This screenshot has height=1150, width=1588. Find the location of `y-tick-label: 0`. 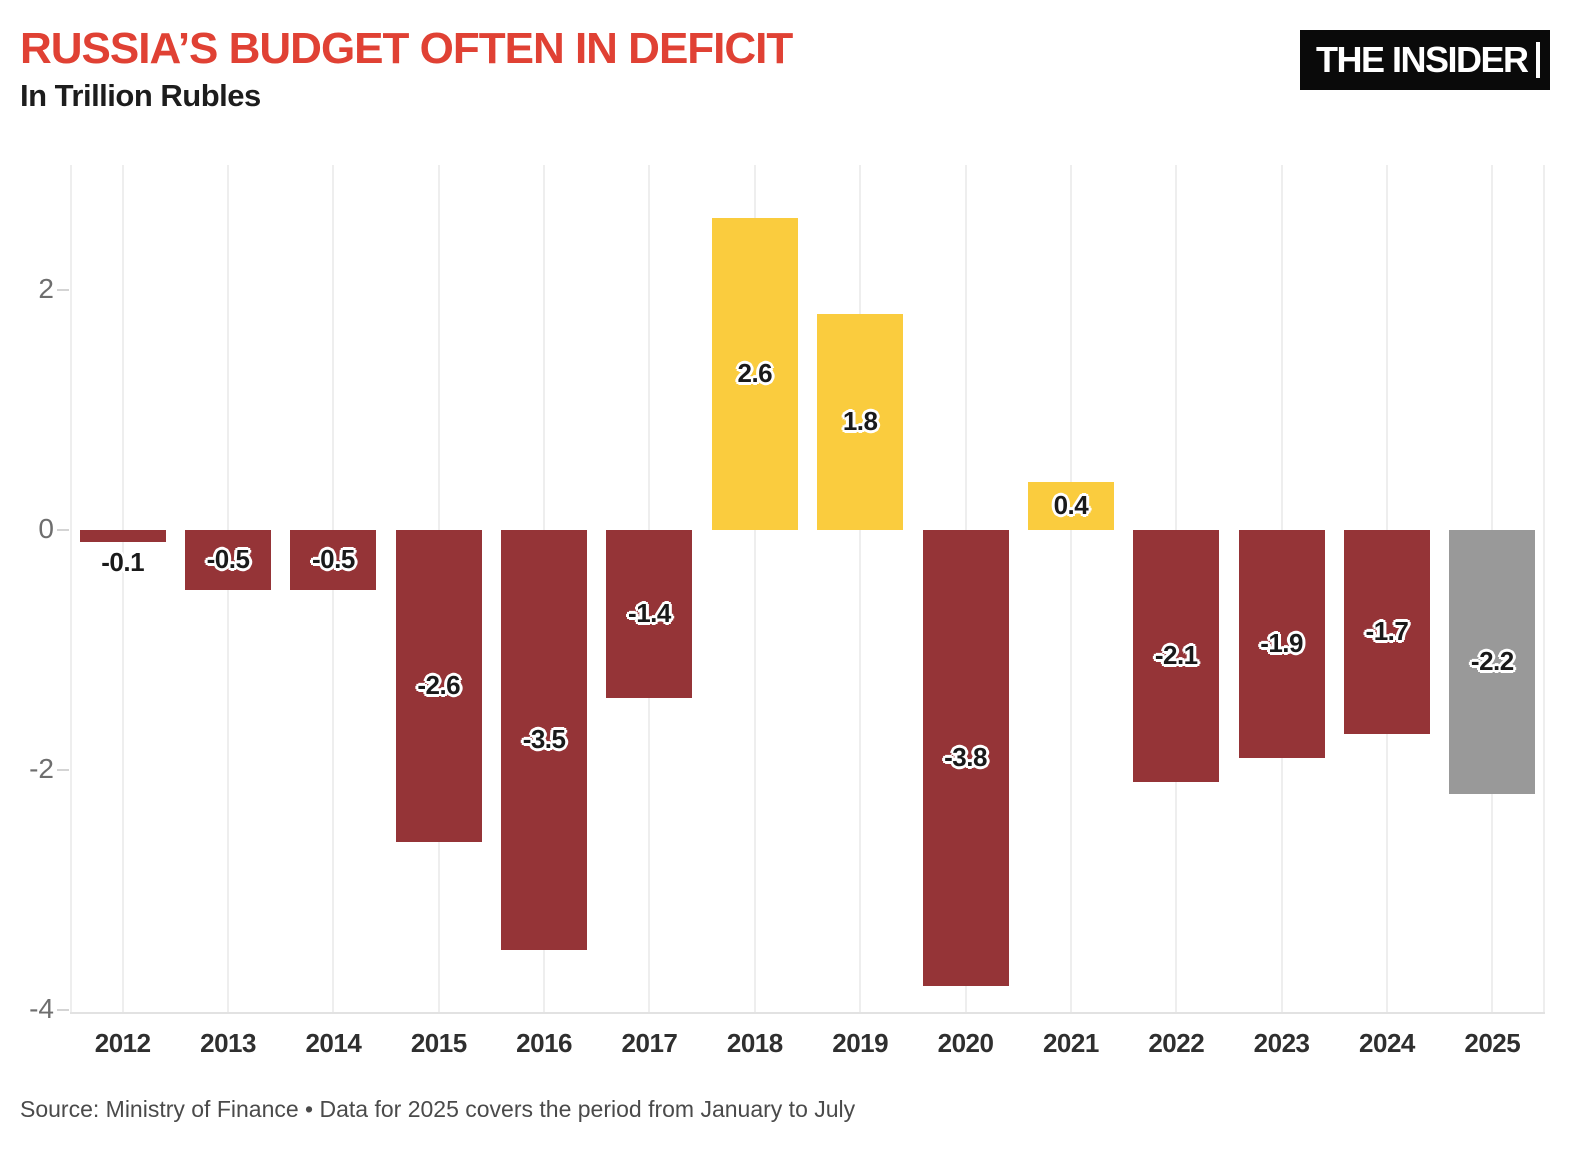

y-tick-label: 0 is located at coordinates (46, 528).